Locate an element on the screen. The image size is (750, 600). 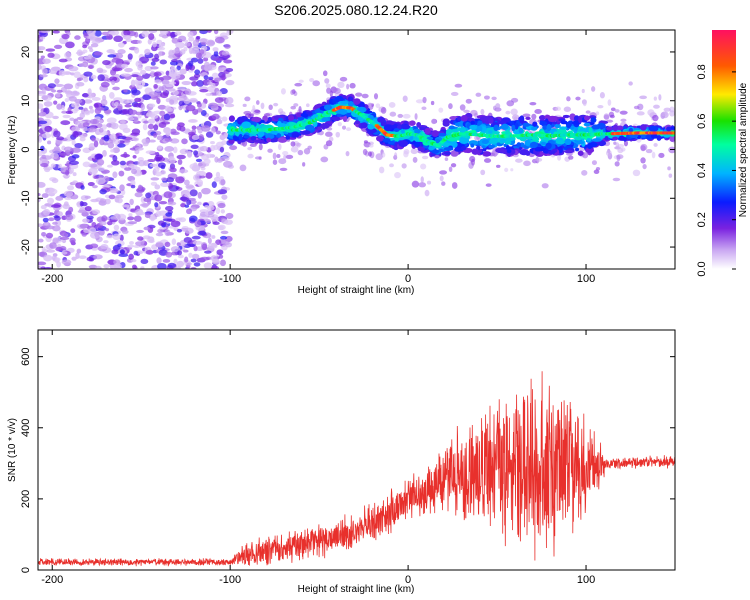
snr-y-label: SNR (10 * v/v) is located at coordinates (12, 450).